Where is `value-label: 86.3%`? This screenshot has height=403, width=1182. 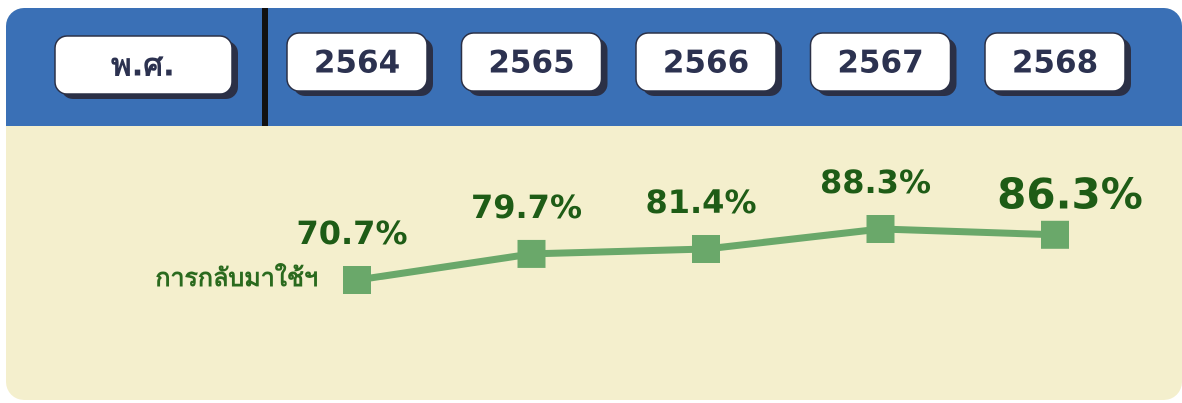
value-label: 86.3% is located at coordinates (1070, 193).